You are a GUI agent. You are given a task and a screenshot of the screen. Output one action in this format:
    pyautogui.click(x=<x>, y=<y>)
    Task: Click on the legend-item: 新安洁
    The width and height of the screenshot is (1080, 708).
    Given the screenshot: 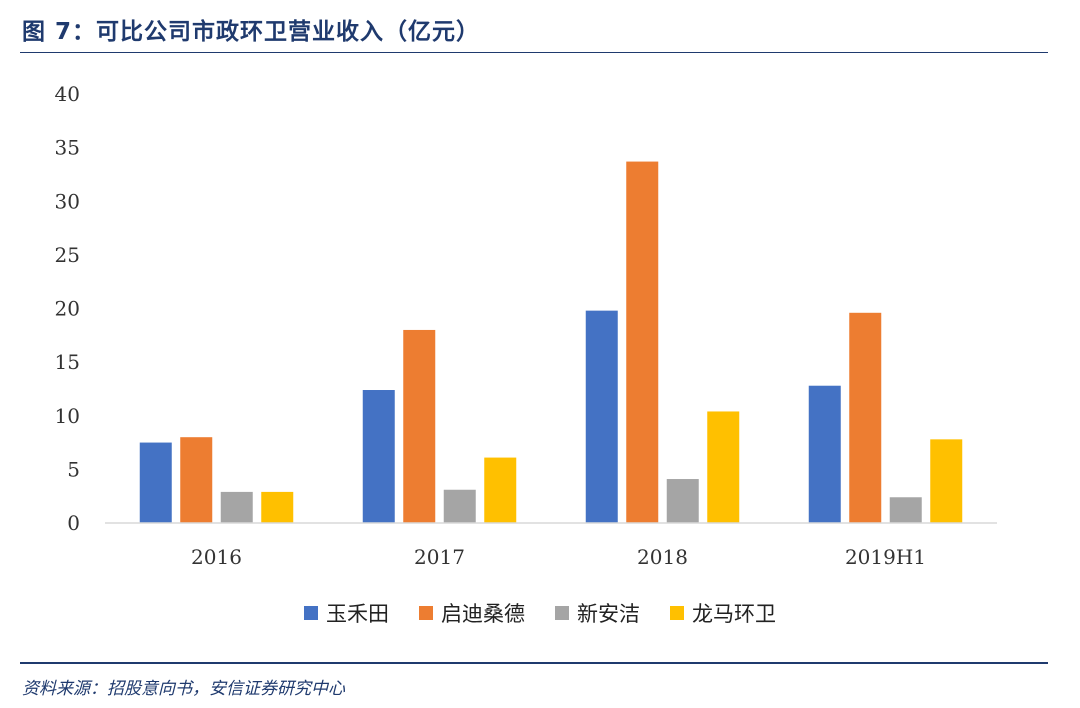 What is the action you would take?
    pyautogui.click(x=597, y=613)
    